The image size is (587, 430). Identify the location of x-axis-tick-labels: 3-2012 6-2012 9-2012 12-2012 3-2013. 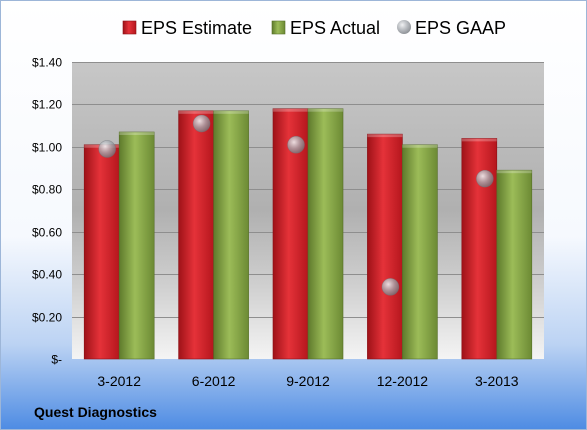
(307, 381).